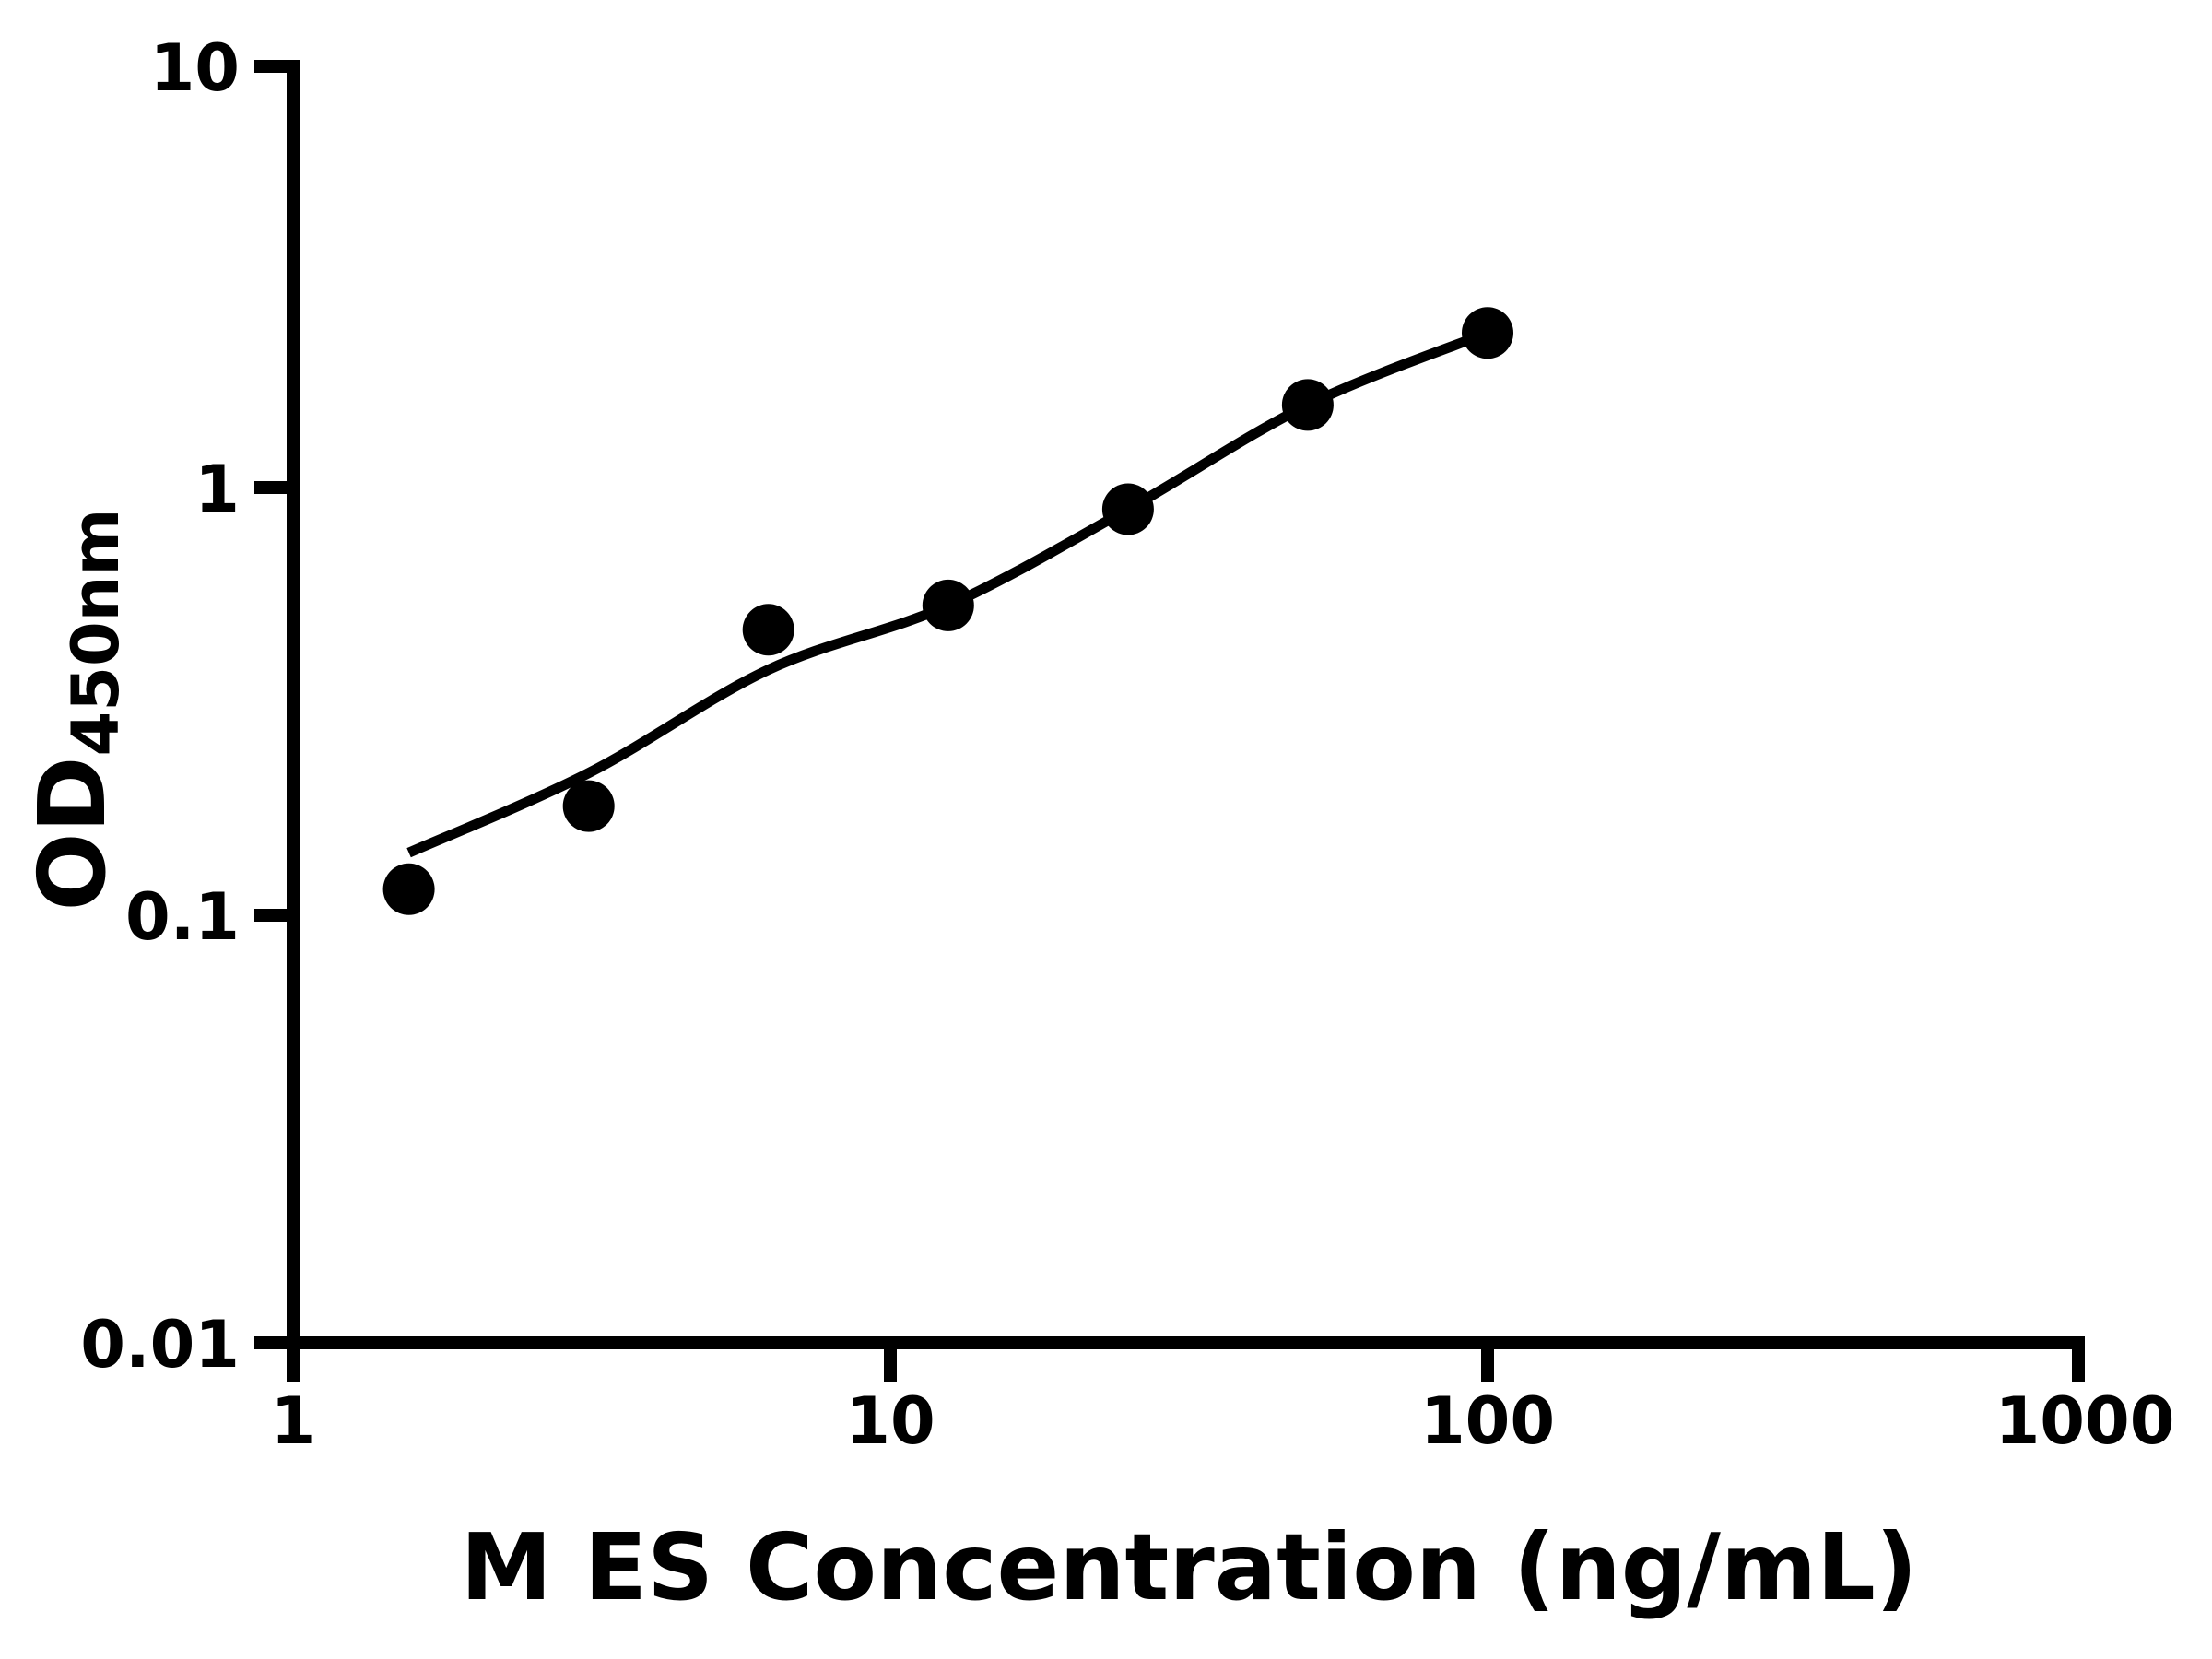 The width and height of the screenshot is (2212, 1659). Describe the element at coordinates (182, 917) in the screenshot. I see `y-axis-tick-label: 0.1` at that location.